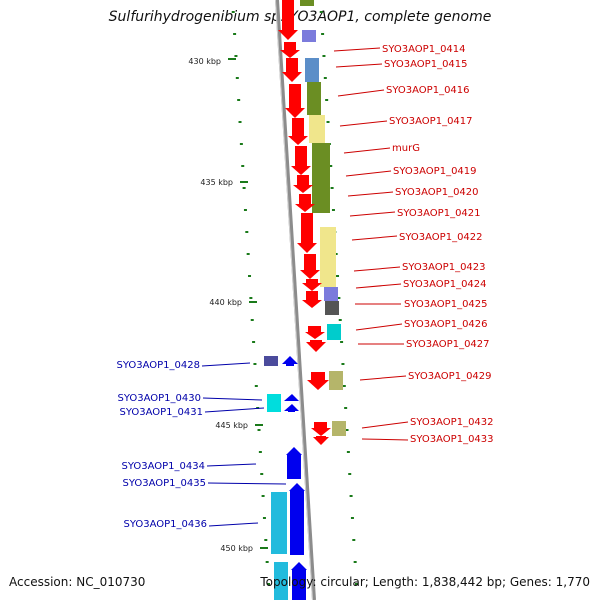 The height and width of the screenshot is (600, 600). I want to click on gene-label: SYO3AOP1_0428, so click(158, 365).